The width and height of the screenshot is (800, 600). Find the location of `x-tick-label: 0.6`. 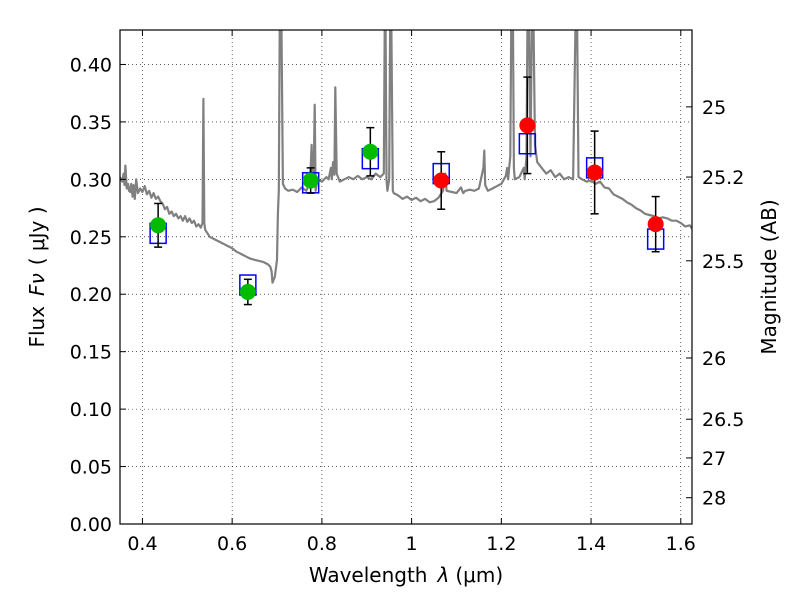

x-tick-label: 0.6 is located at coordinates (232, 544).